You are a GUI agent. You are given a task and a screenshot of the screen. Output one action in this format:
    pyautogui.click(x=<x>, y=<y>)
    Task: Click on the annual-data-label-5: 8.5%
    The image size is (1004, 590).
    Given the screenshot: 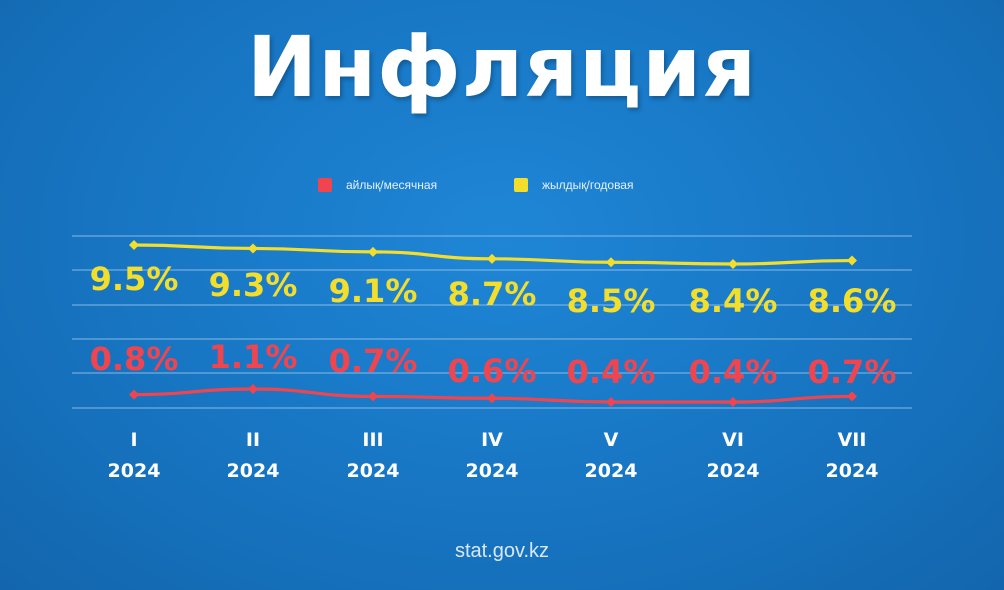 What is the action you would take?
    pyautogui.click(x=611, y=301)
    